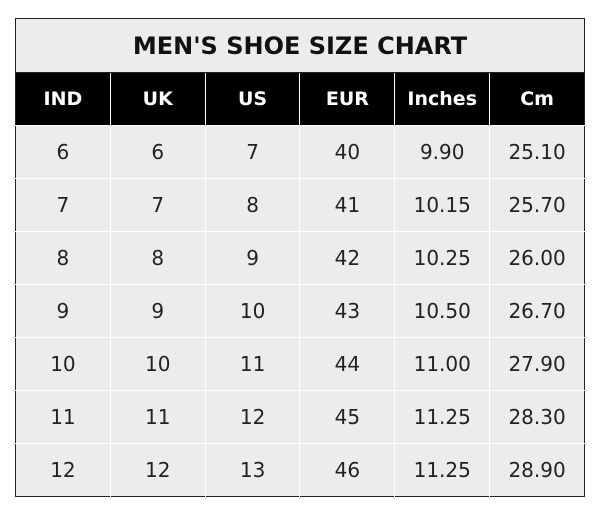 The height and width of the screenshot is (521, 605). Describe the element at coordinates (442, 99) in the screenshot. I see `column-header: Inches` at that location.